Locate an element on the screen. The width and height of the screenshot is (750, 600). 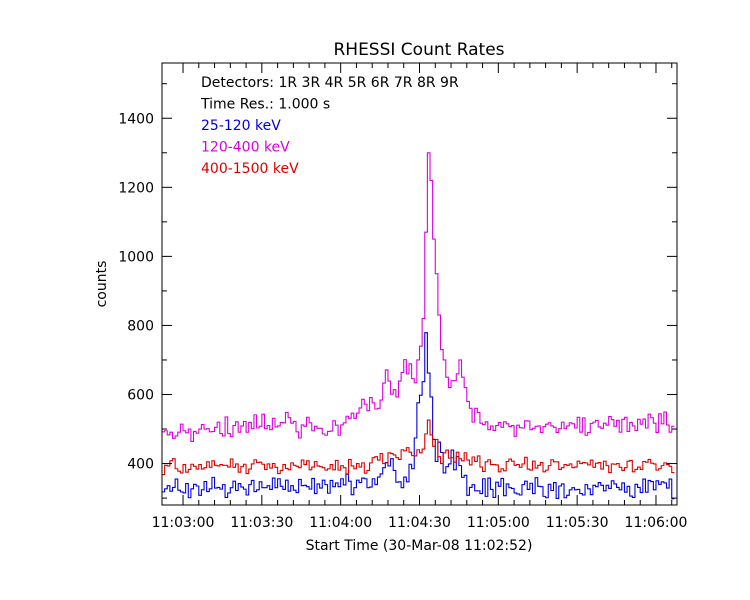
x-tick-label: 11:05:00 is located at coordinates (498, 523).